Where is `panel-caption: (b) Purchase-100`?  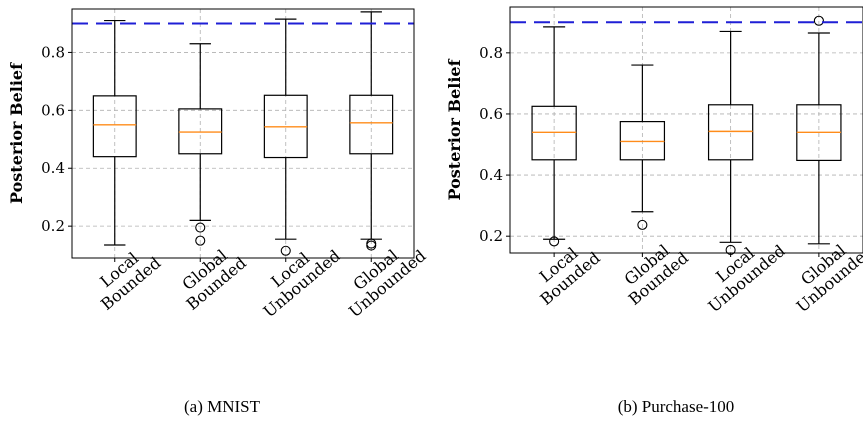 panel-caption: (b) Purchase-100 is located at coordinates (676, 406).